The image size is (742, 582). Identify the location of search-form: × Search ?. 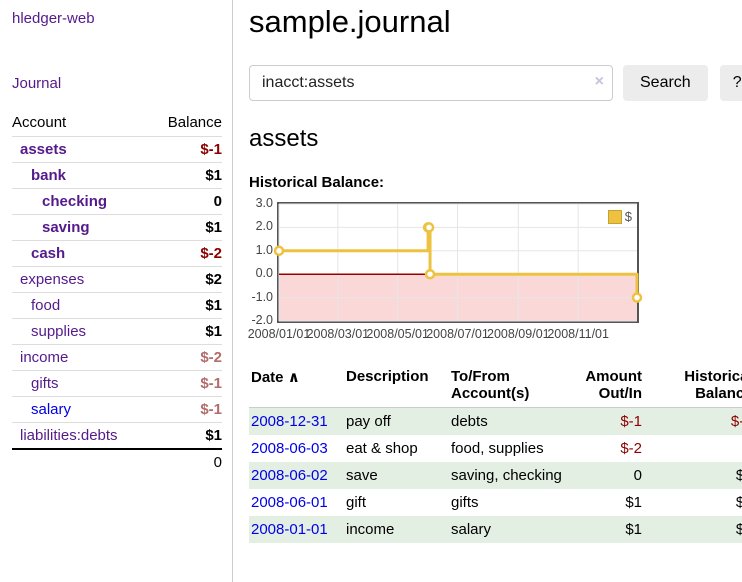
(495, 83).